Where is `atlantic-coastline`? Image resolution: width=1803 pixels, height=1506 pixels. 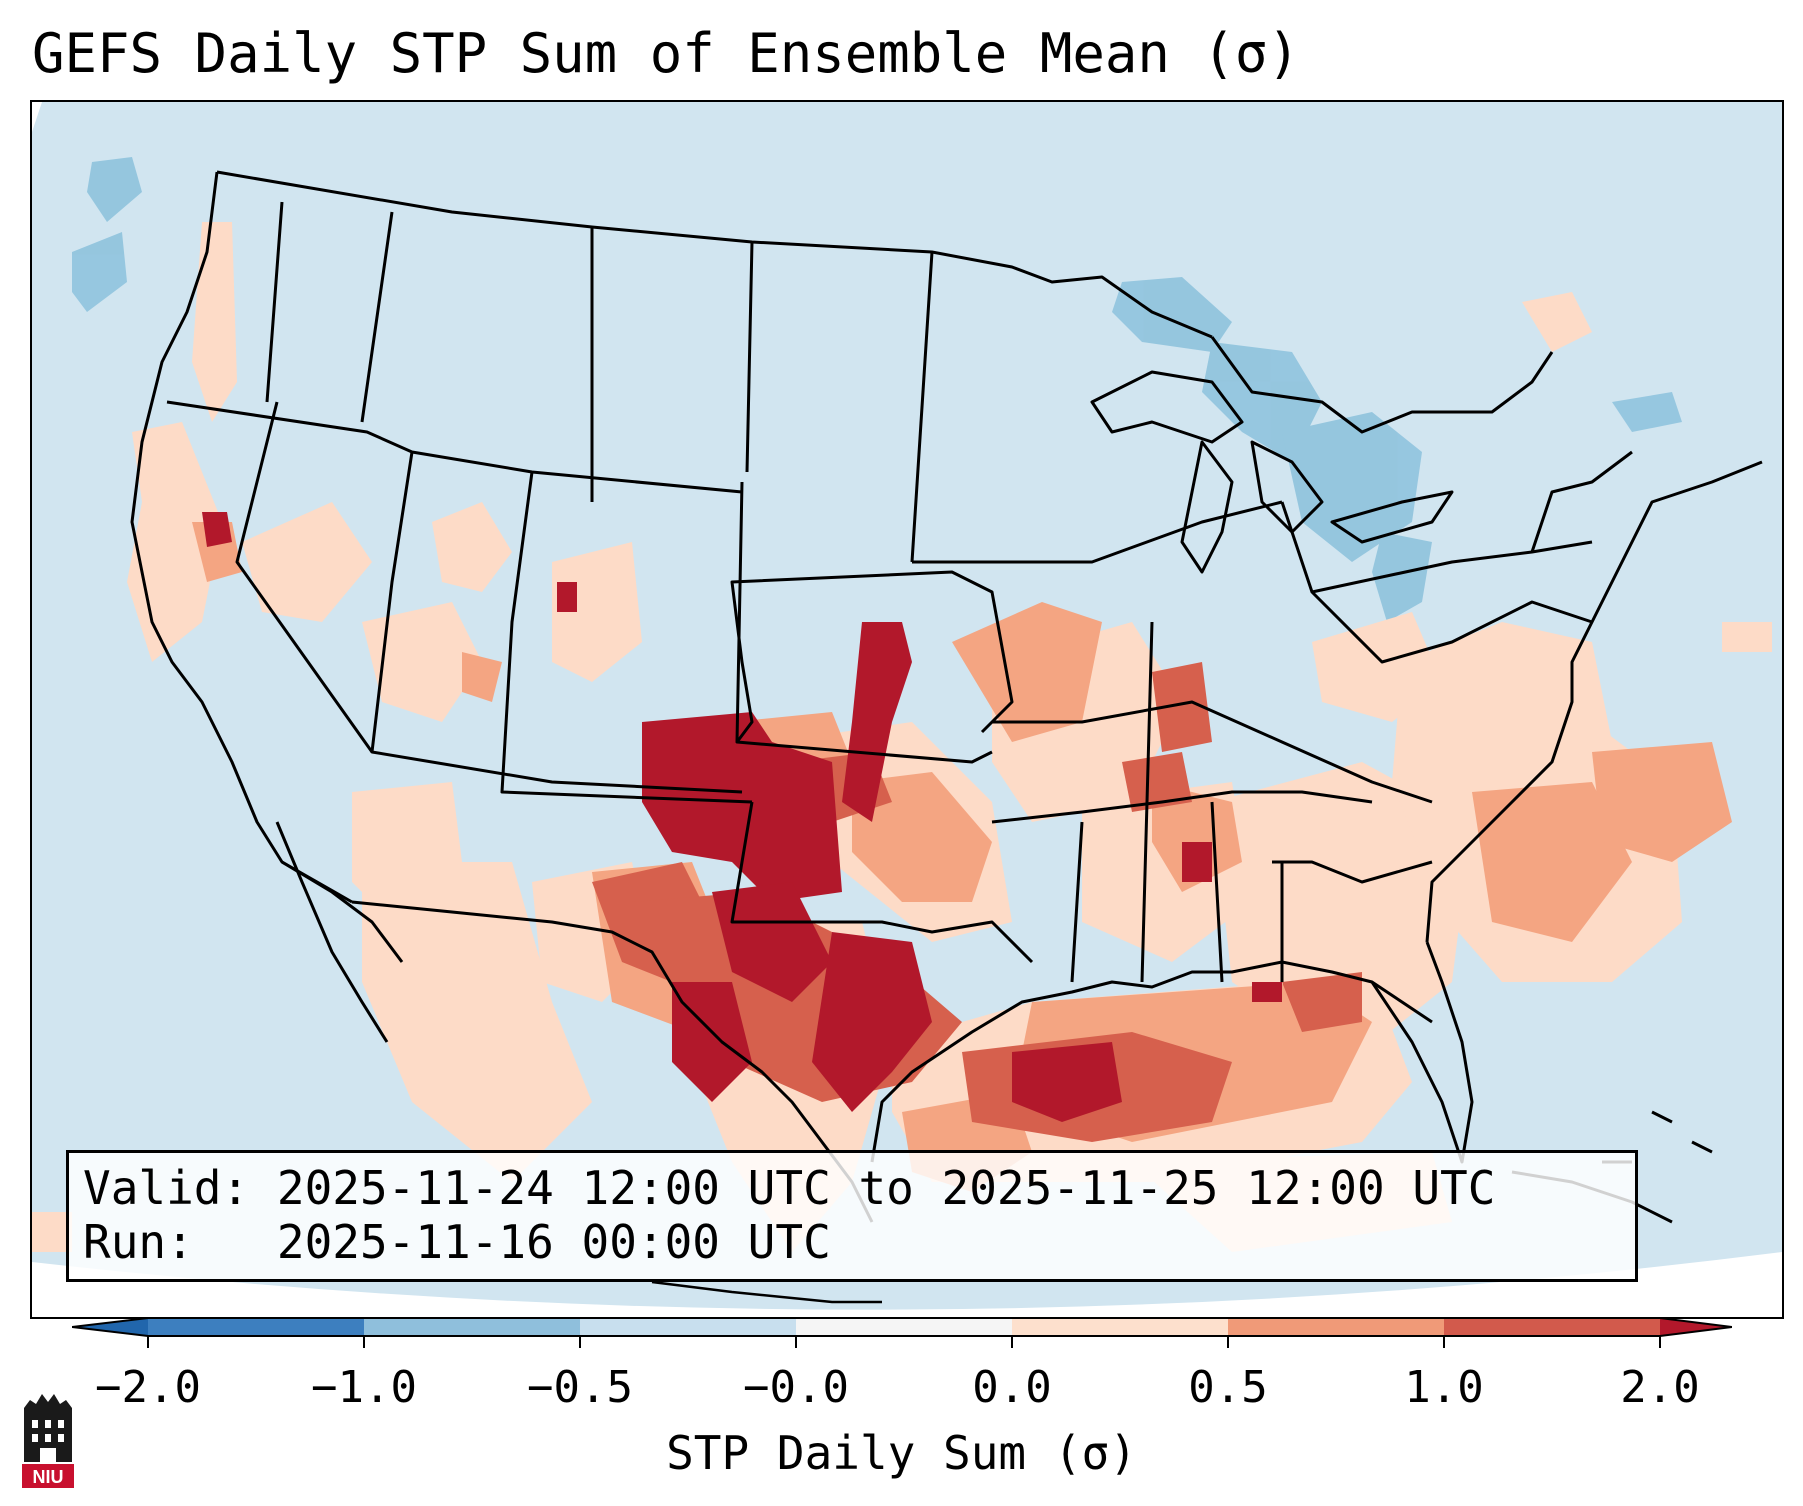 atlantic-coastline is located at coordinates (1594, 701).